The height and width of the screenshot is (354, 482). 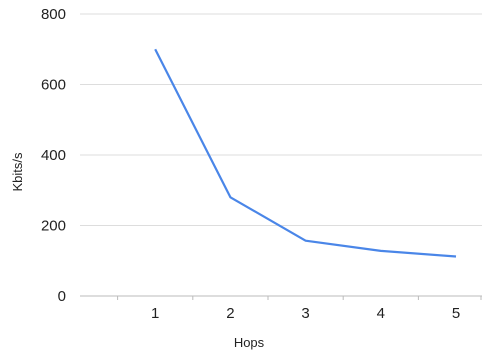 I want to click on y-tick-label: 0, so click(x=62, y=296).